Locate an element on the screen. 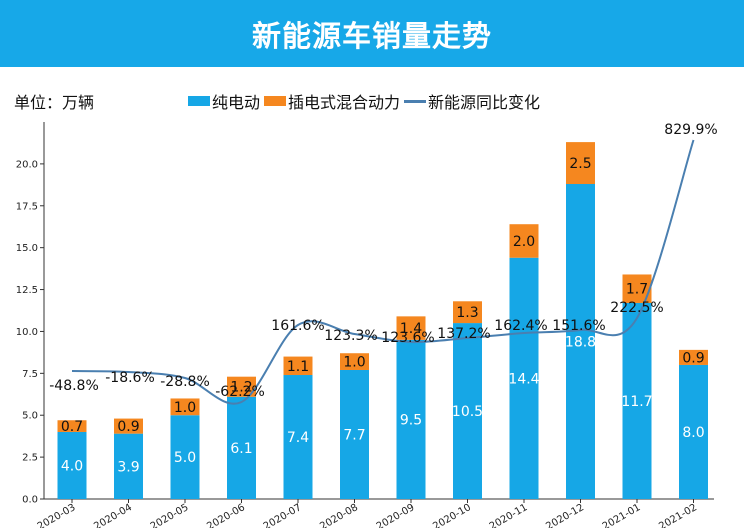 This screenshot has height=528, width=744. bar-label-phev: 2.0 is located at coordinates (524, 242).